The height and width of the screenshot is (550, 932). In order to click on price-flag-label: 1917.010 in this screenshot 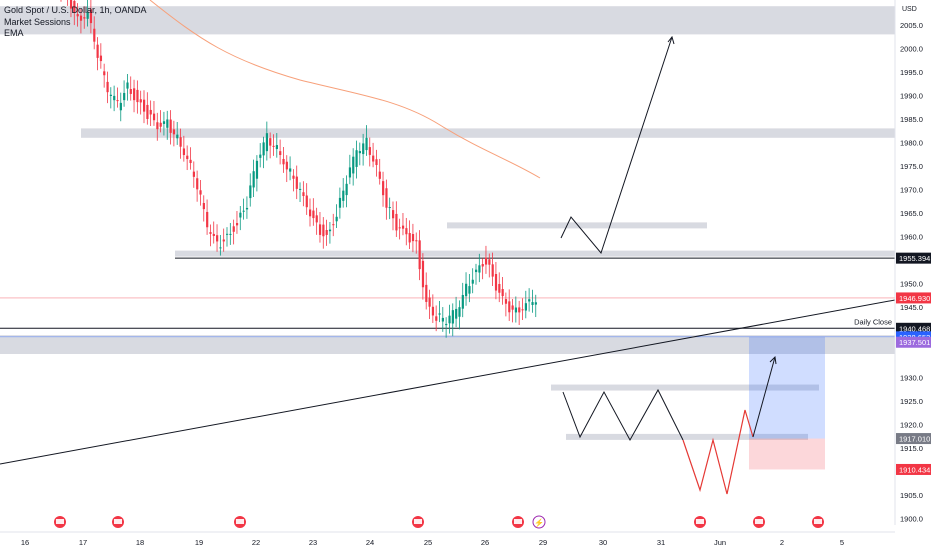, I will do `click(914, 439)`.